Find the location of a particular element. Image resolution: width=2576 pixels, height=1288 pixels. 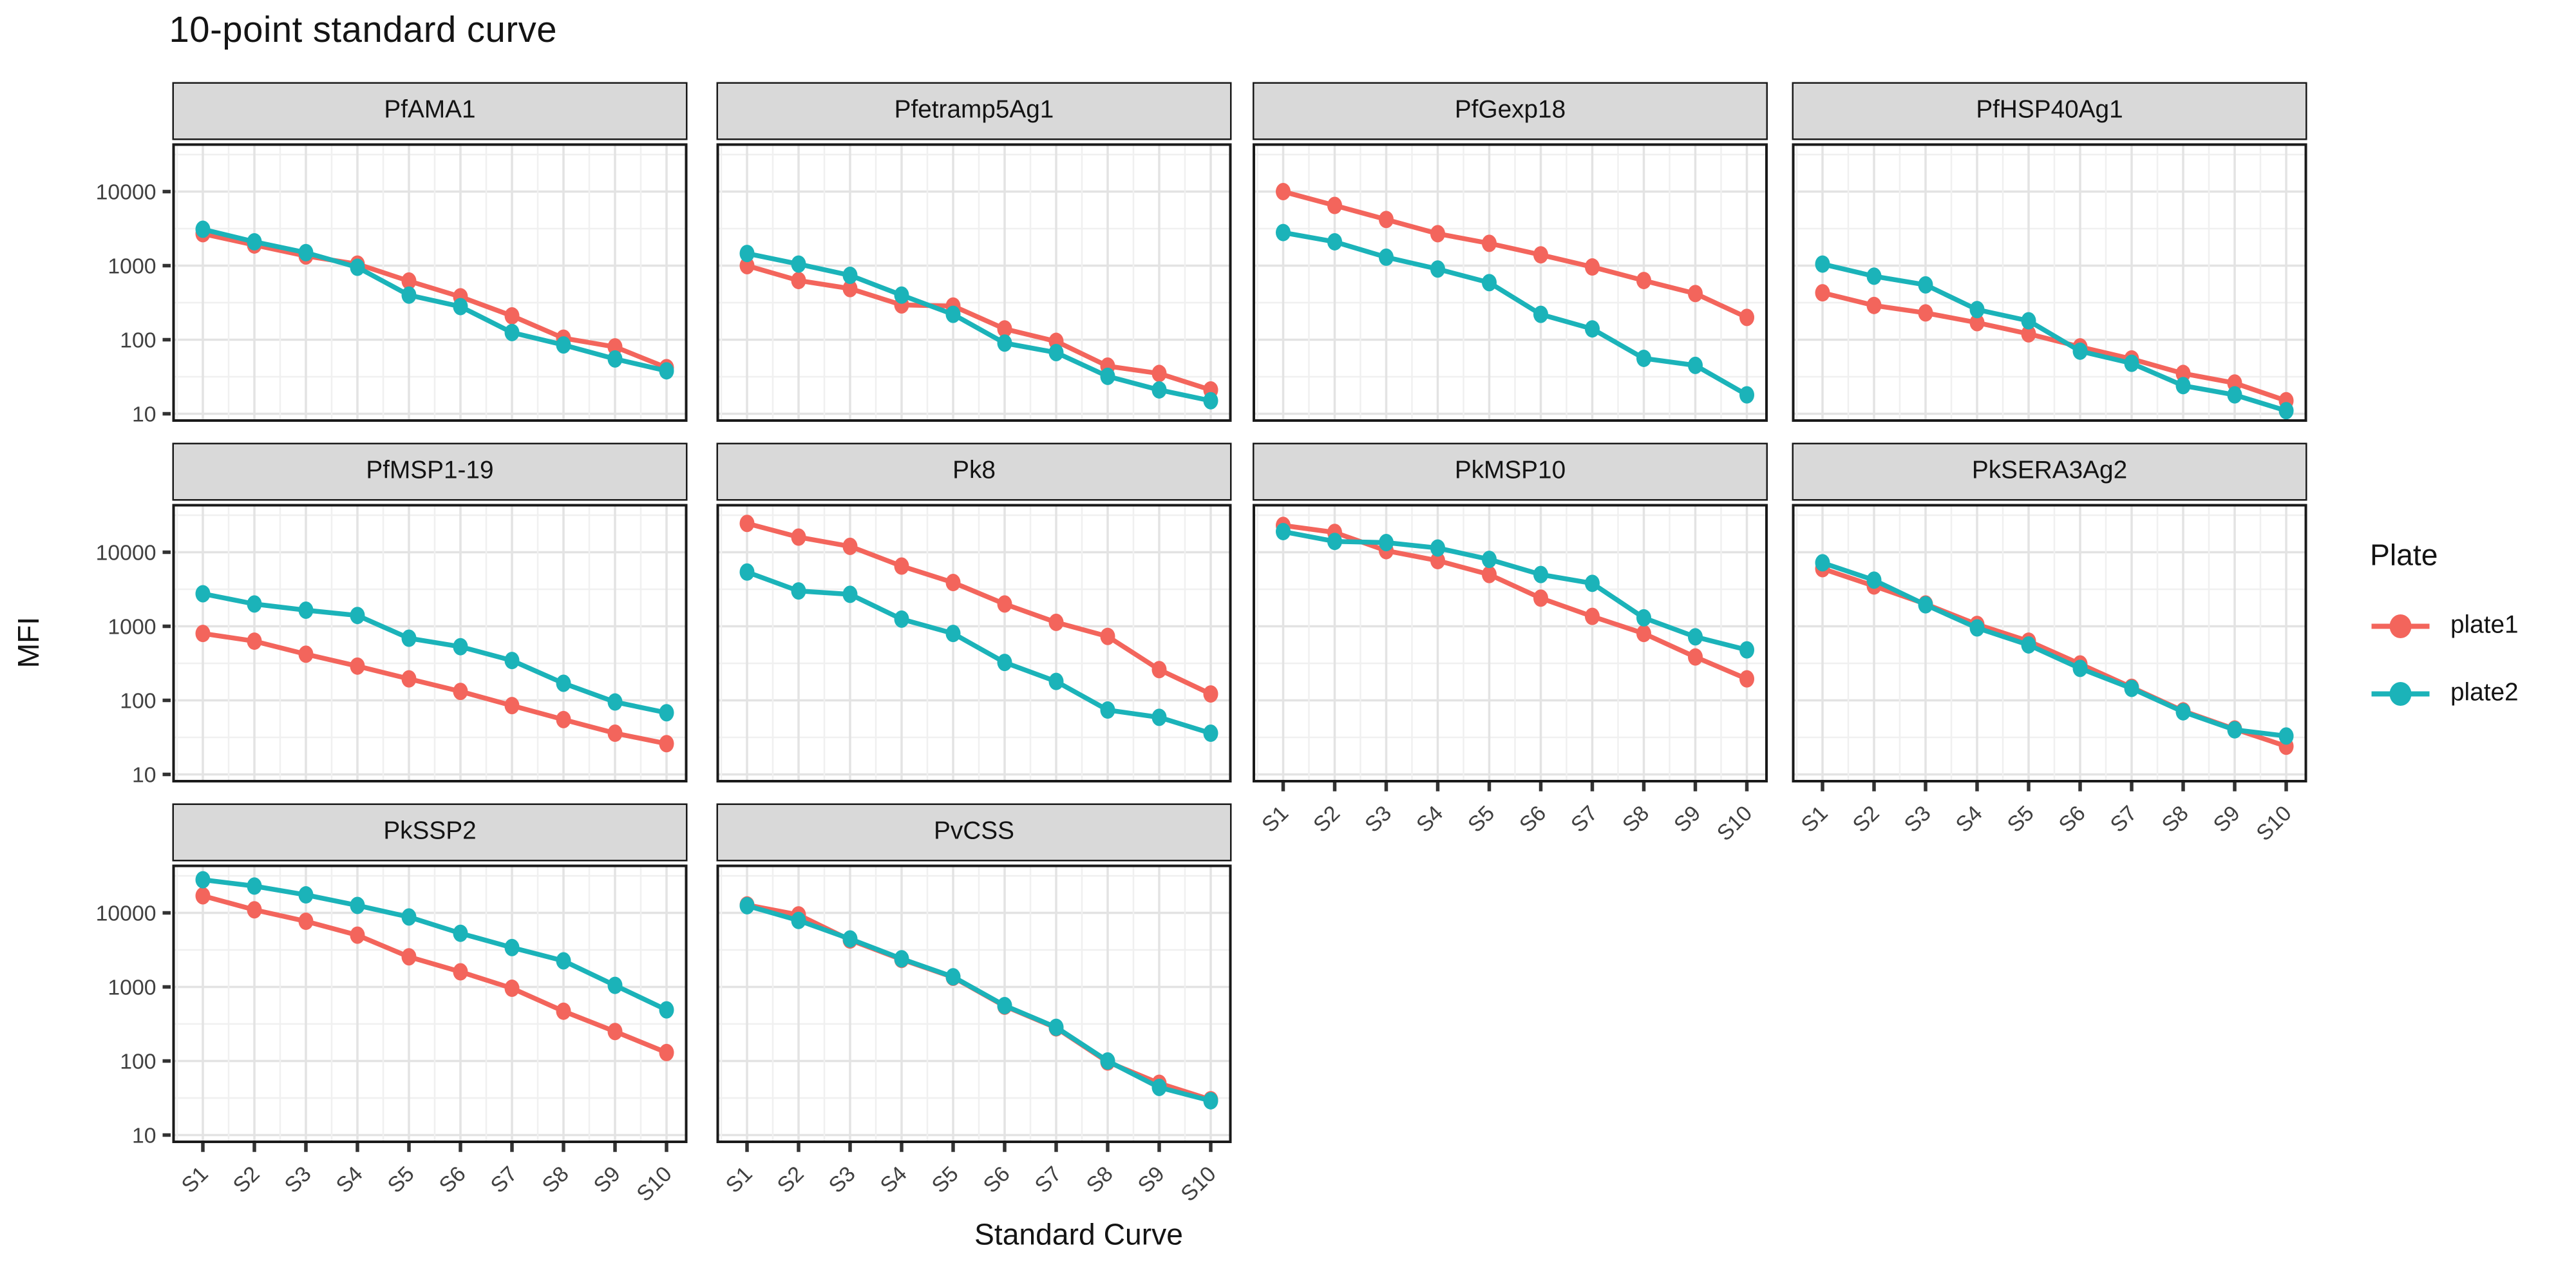

facet-panel-PfGexp18 is located at coordinates (1510, 282).